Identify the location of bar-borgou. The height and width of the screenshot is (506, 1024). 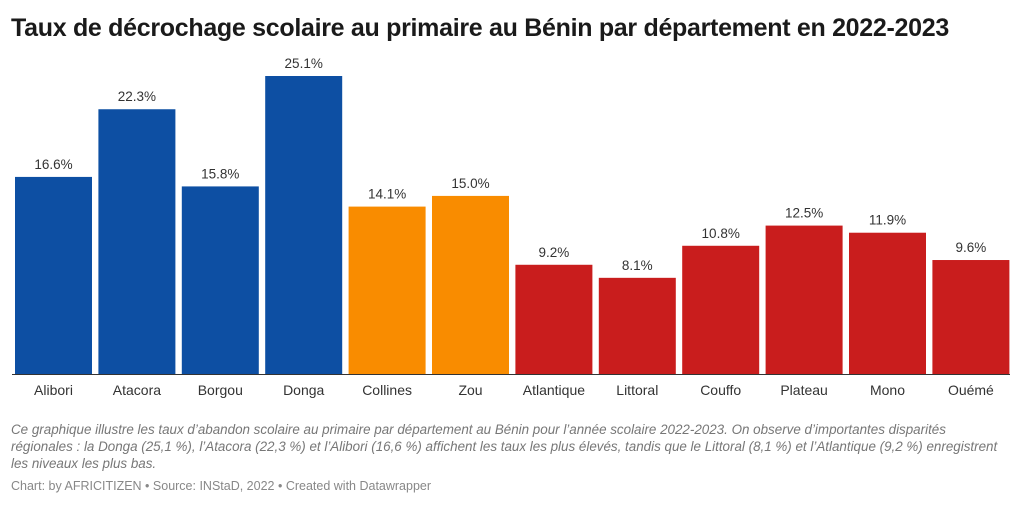
(220, 280).